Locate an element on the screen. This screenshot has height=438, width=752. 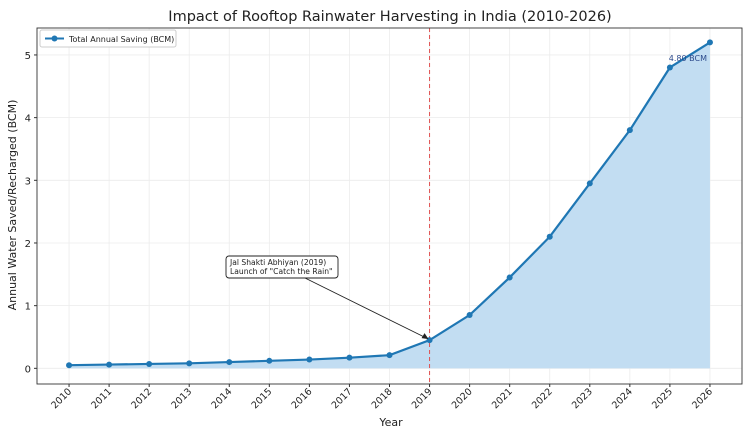
x-tick-label: 2023 is located at coordinates (582, 398).